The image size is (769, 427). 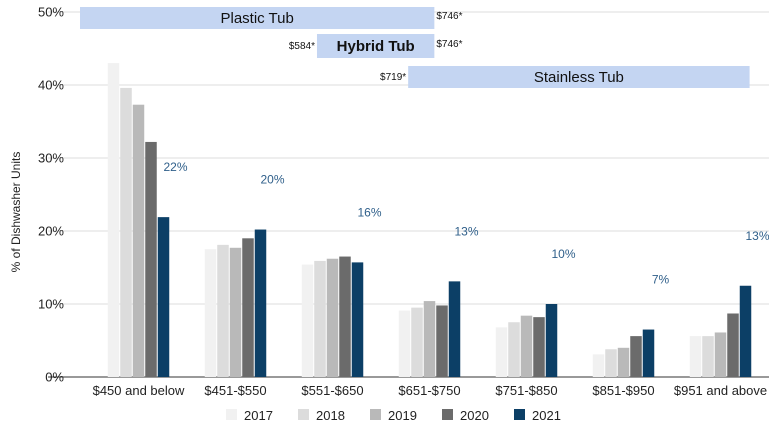 What do you see at coordinates (235, 390) in the screenshot?
I see `x-tick-label: $451-$550` at bounding box center [235, 390].